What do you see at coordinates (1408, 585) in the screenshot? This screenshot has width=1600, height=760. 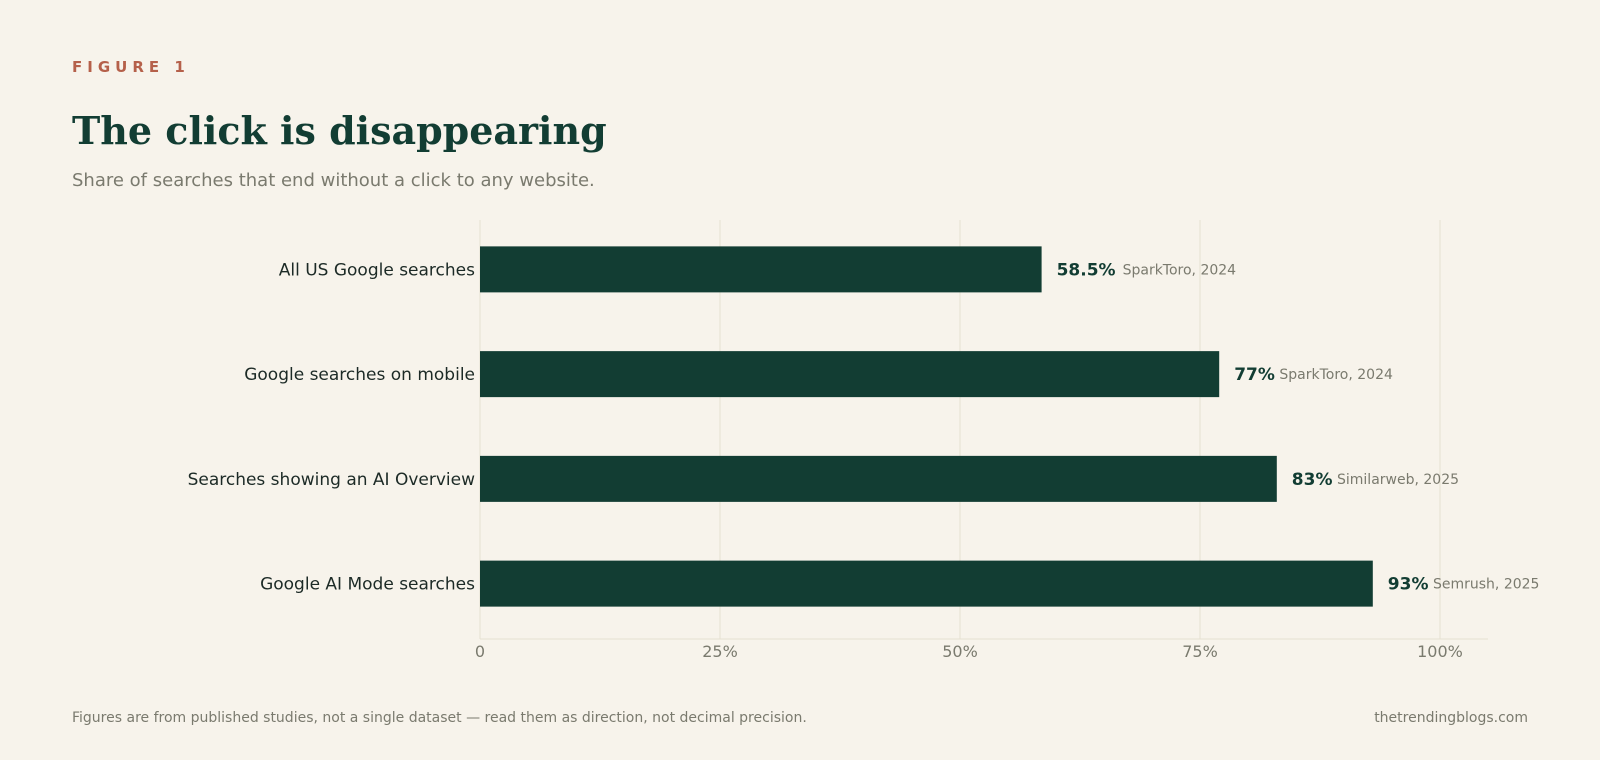 I see `value-label: 93%` at bounding box center [1408, 585].